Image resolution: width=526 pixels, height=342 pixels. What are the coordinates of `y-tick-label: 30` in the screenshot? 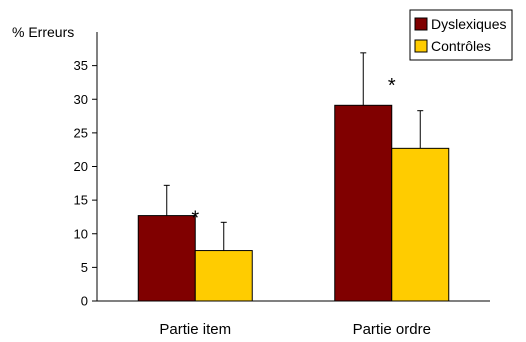 It's located at (81, 99).